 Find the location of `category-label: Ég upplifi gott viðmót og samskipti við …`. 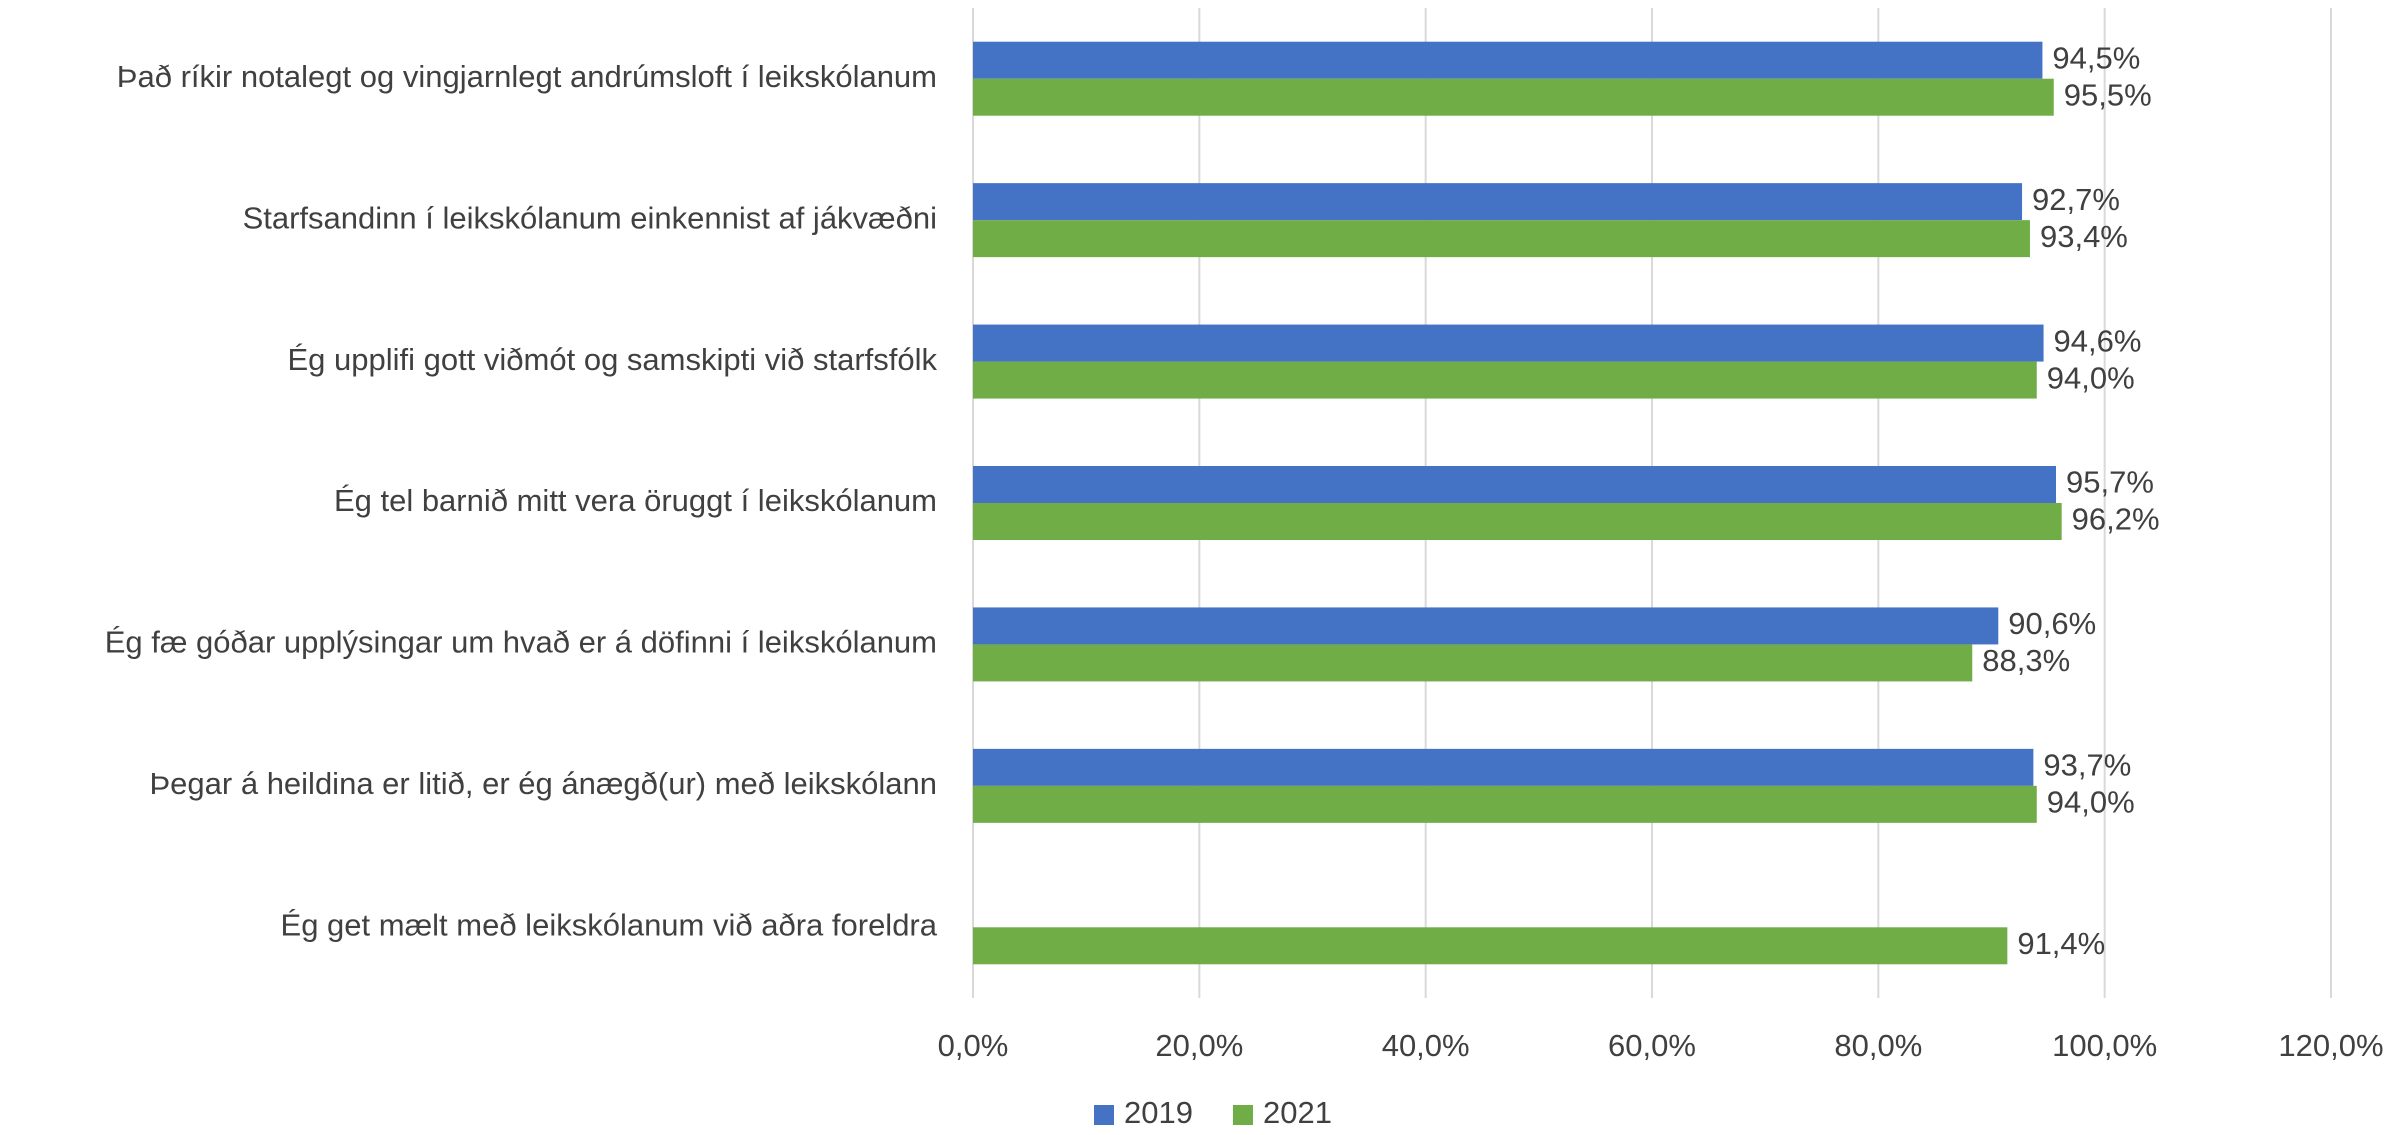

category-label: Ég upplifi gott viðmót og samskipti við … is located at coordinates (612, 359).